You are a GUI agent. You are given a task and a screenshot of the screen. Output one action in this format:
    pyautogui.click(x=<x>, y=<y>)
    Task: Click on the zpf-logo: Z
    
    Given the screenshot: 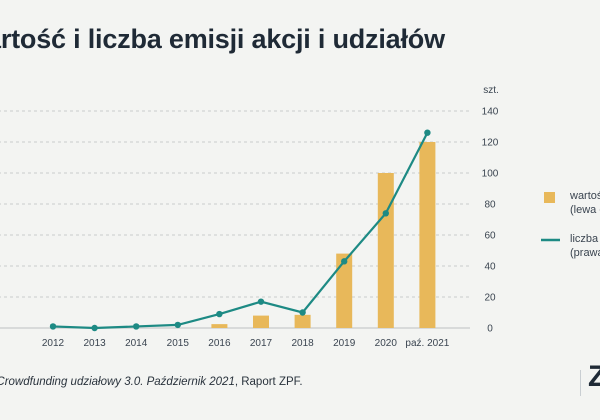 What is the action you would take?
    pyautogui.click(x=594, y=376)
    